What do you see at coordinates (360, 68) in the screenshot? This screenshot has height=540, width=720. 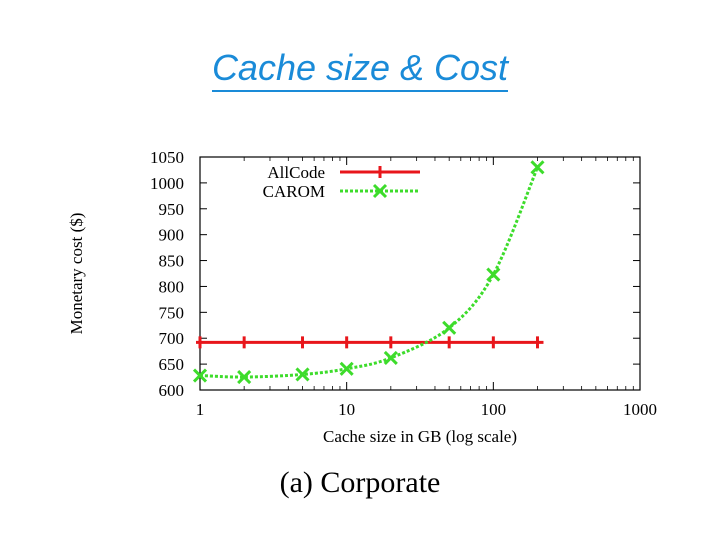 I see `slide-title: Cache size & Cost` at bounding box center [360, 68].